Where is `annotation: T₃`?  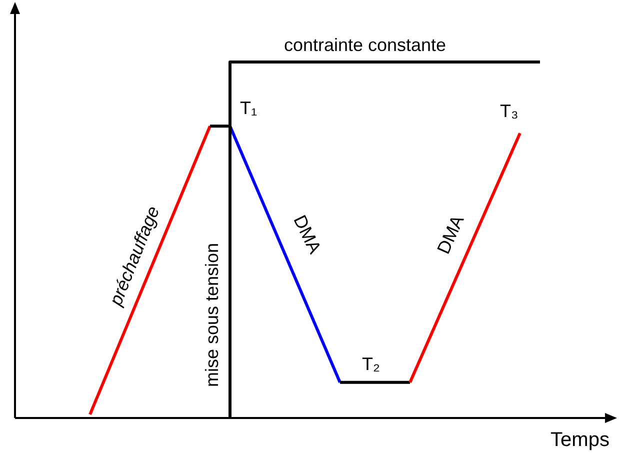 annotation: T₃ is located at coordinates (509, 111).